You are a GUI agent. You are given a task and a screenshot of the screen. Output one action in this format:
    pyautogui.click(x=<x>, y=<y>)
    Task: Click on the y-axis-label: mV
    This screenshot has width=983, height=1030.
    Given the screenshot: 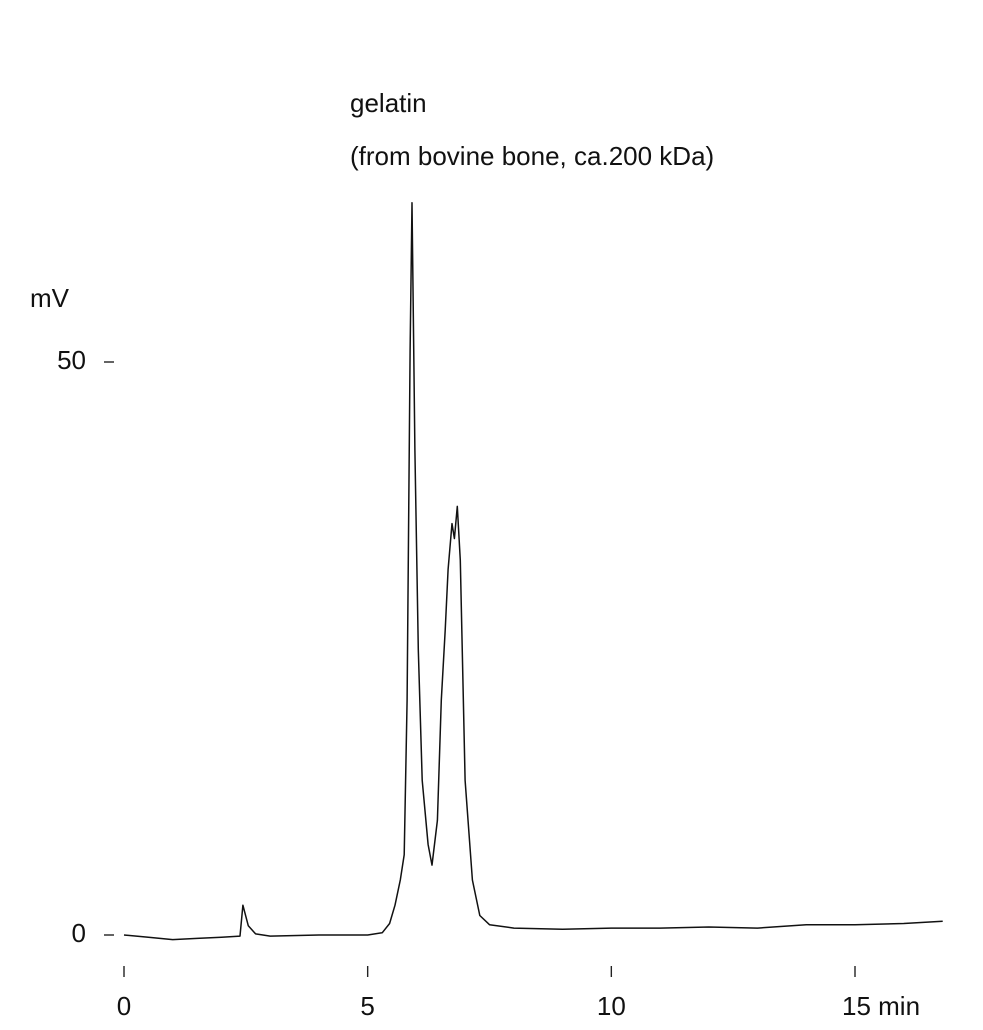 What is the action you would take?
    pyautogui.click(x=50, y=298)
    